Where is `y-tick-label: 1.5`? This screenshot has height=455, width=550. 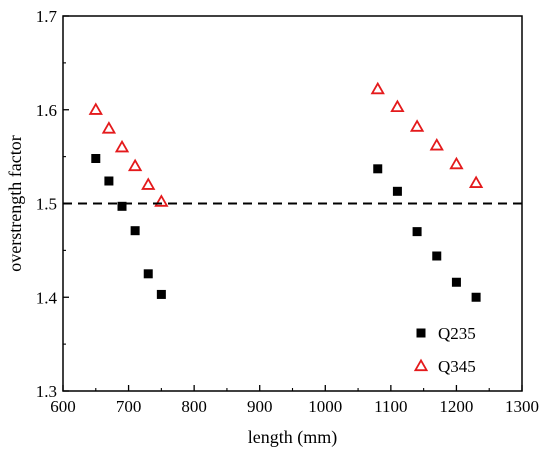
y-tick-label: 1.5 is located at coordinates (46, 204).